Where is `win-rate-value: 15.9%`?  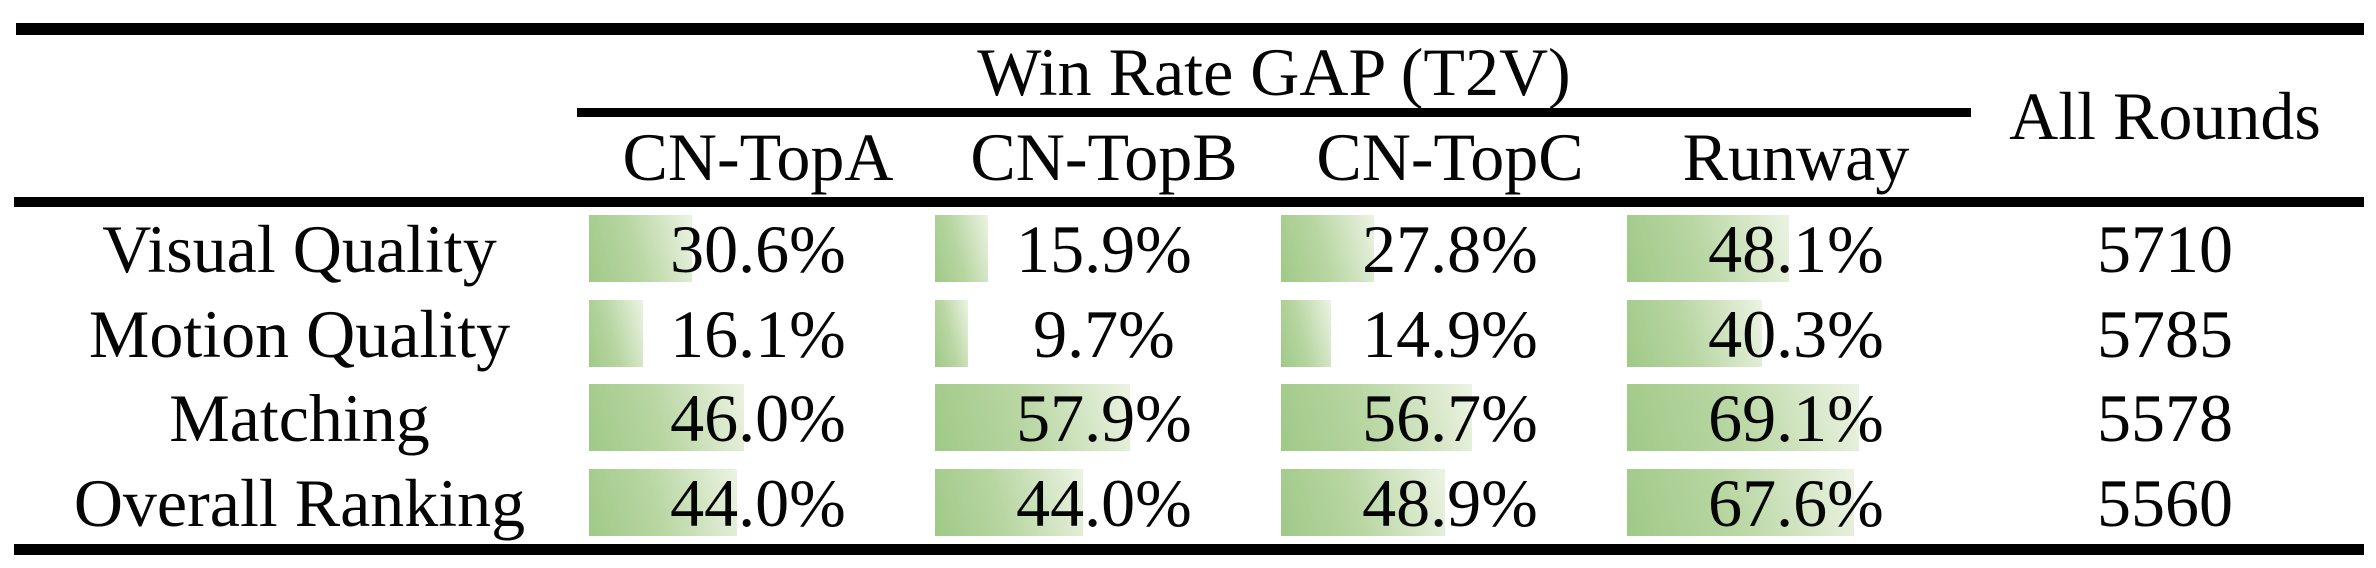 win-rate-value: 15.9% is located at coordinates (1104, 249).